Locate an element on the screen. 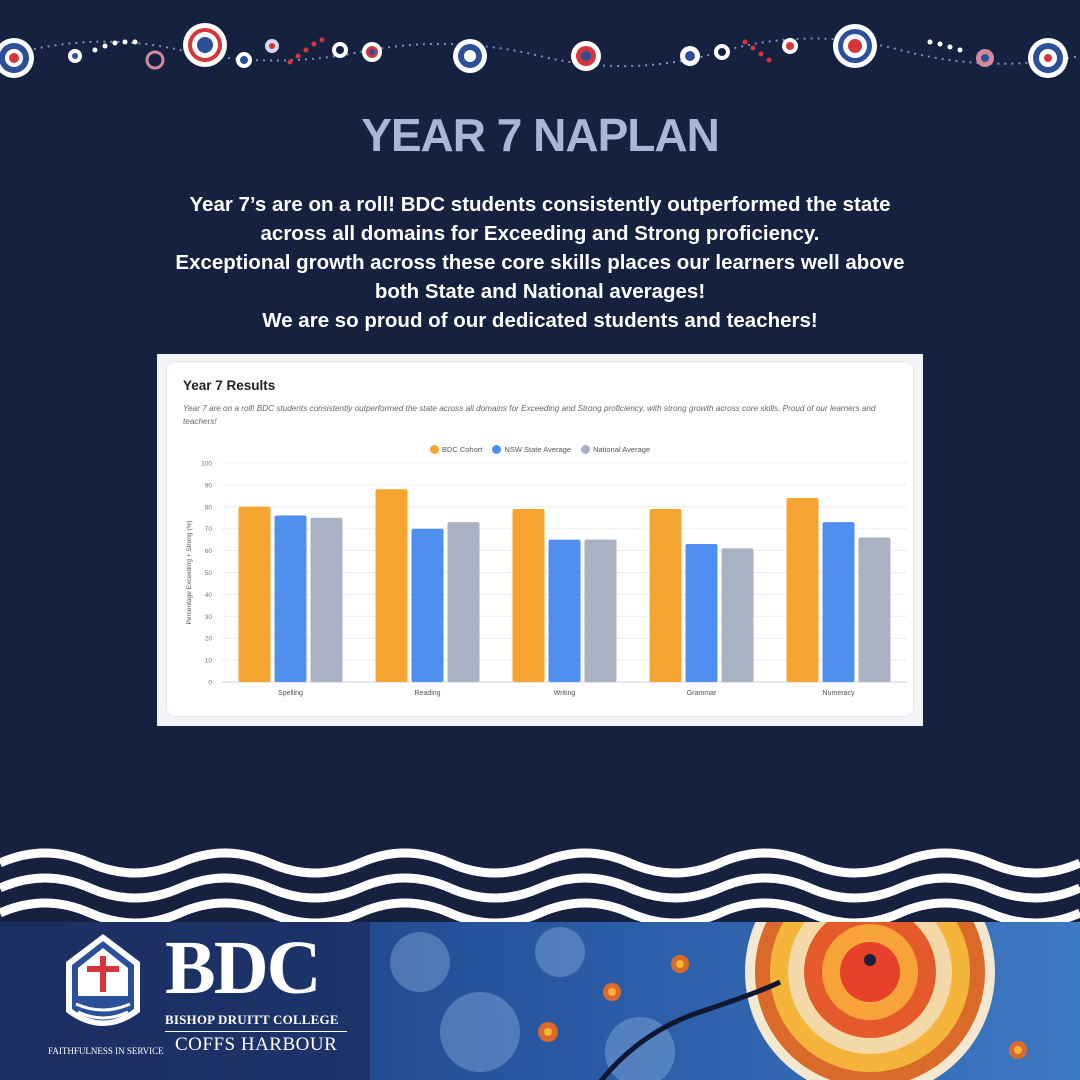 The width and height of the screenshot is (1080, 1080). legend-item-bdc: BDC Cohort is located at coordinates (456, 449).